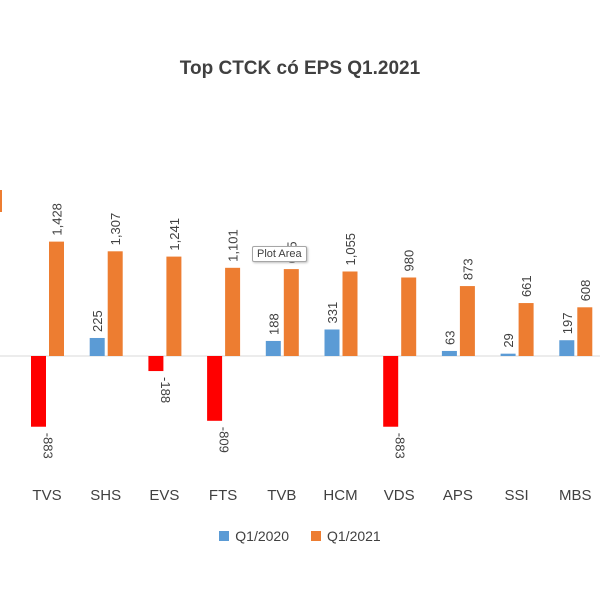 The width and height of the screenshot is (600, 600). Describe the element at coordinates (38, 391) in the screenshot. I see `bar-q1-2020-tvs` at that location.